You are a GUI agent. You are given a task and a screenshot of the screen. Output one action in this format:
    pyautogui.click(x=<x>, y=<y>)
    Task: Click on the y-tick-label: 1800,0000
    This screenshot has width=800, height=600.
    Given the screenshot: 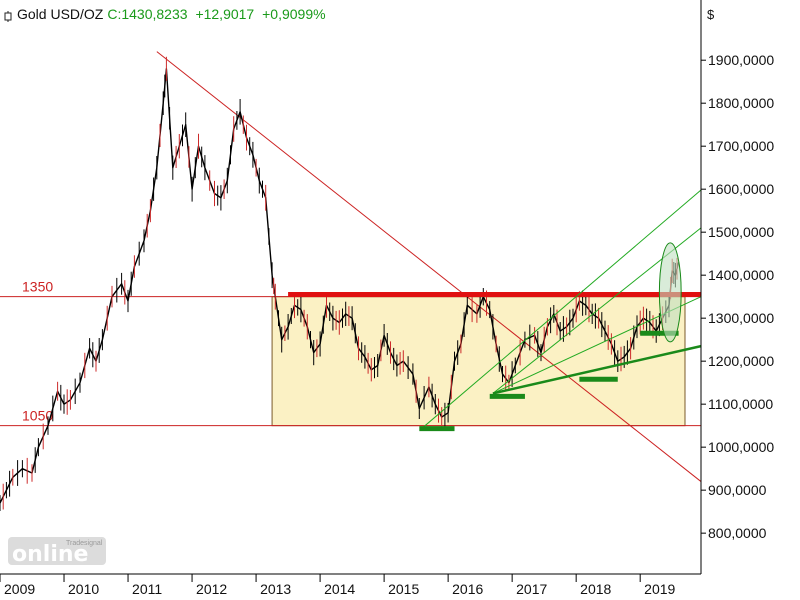 What is the action you would take?
    pyautogui.click(x=741, y=103)
    